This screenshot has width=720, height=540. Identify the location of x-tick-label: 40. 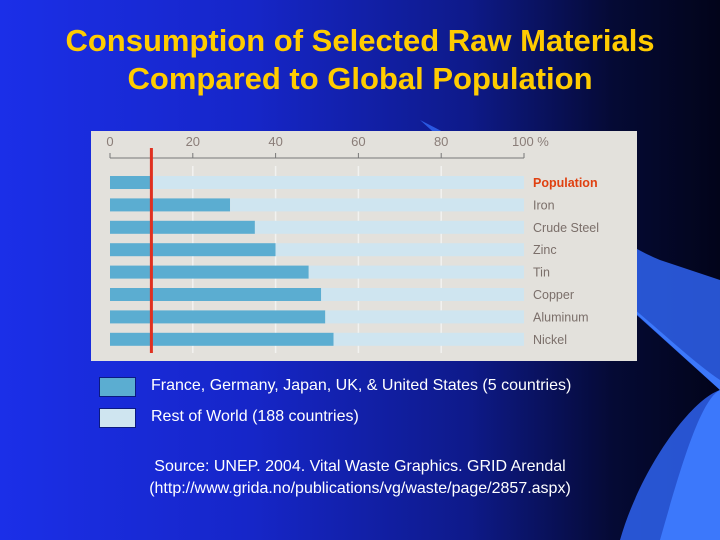
(275, 141).